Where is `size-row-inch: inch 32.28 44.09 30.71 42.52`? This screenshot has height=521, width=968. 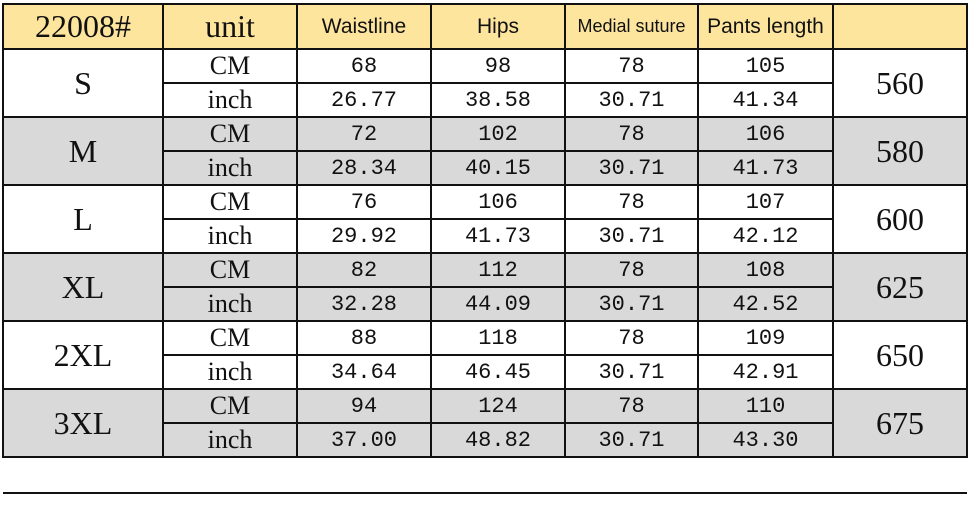 size-row-inch: inch 32.28 44.09 30.71 42.52 is located at coordinates (485, 304).